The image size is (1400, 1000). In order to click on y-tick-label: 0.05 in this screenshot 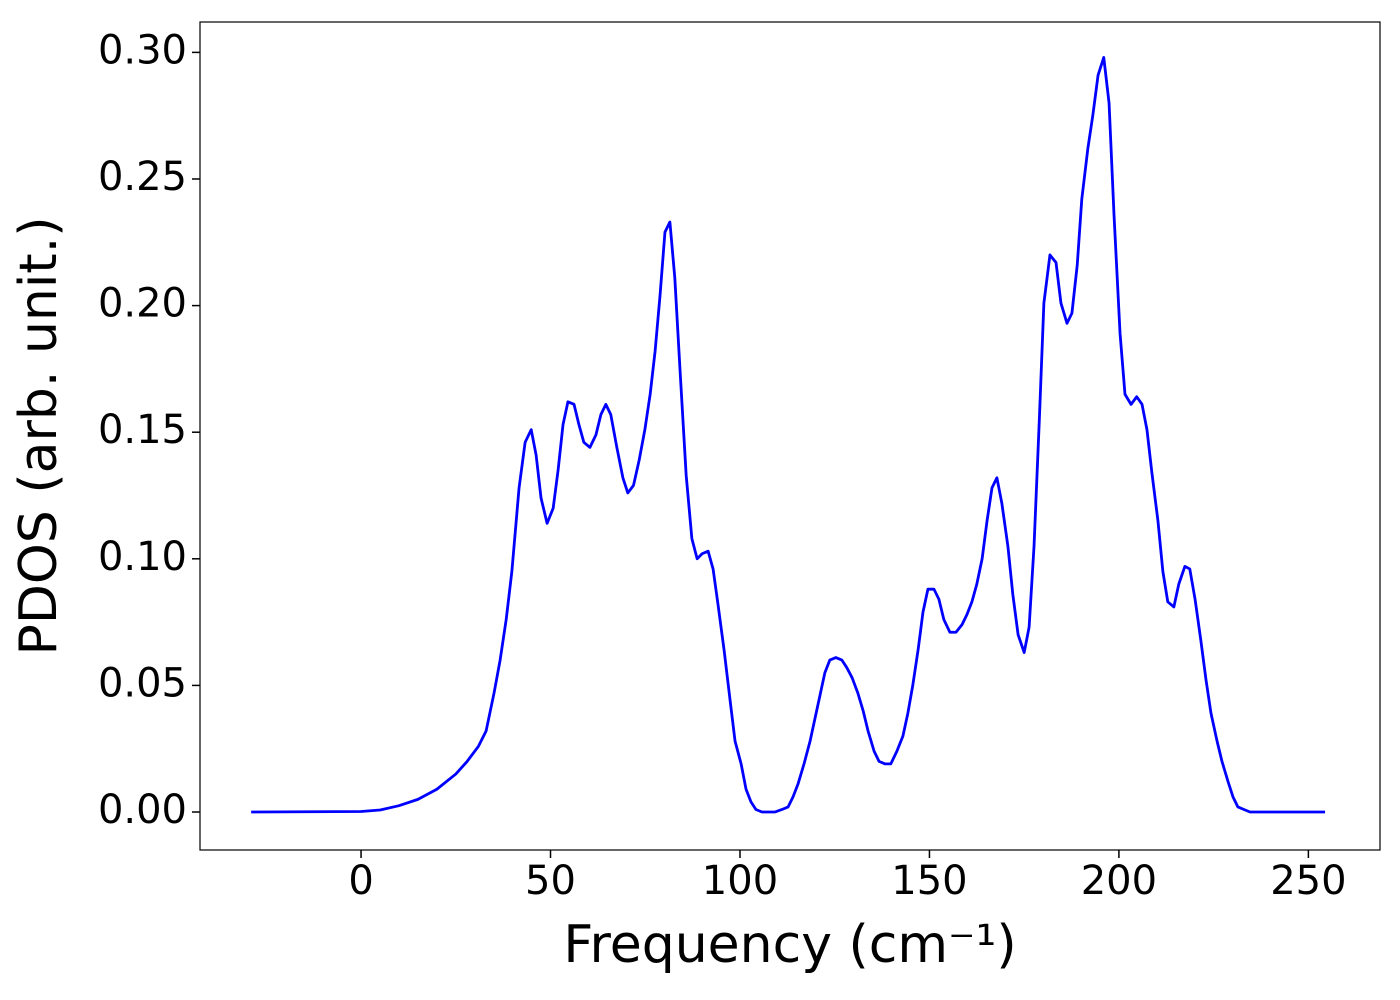, I will do `click(142, 683)`.